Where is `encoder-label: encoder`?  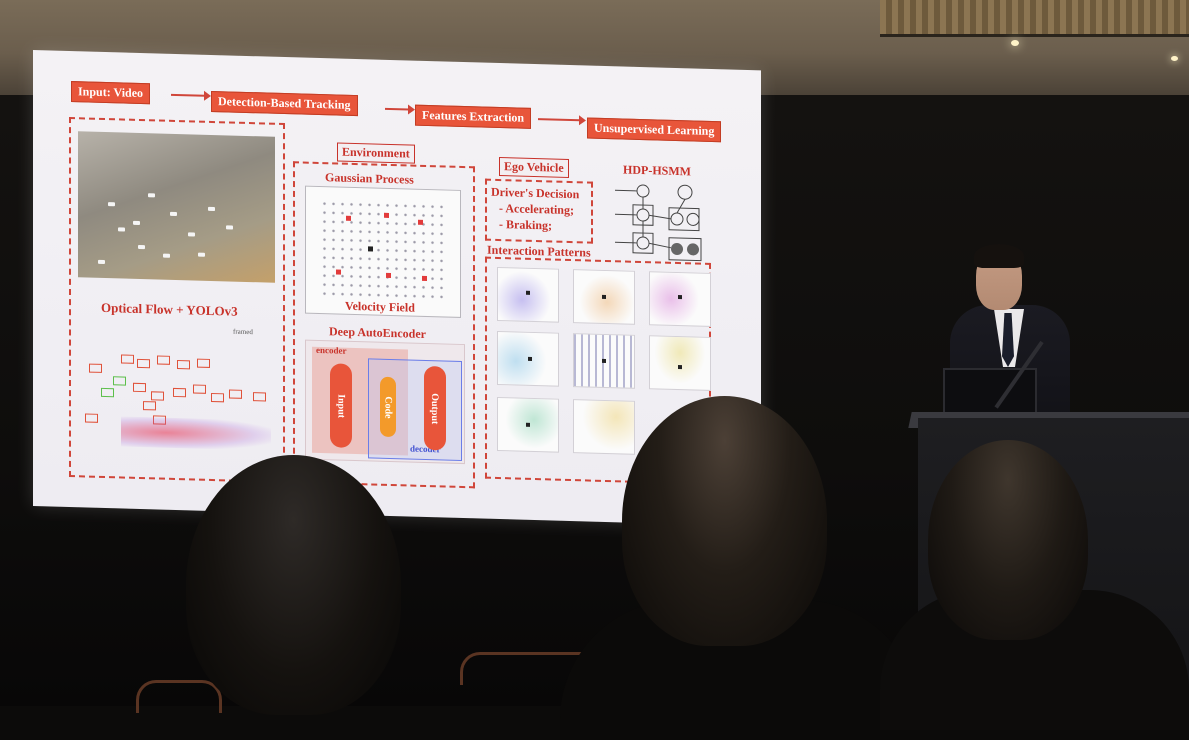 encoder-label: encoder is located at coordinates (331, 350).